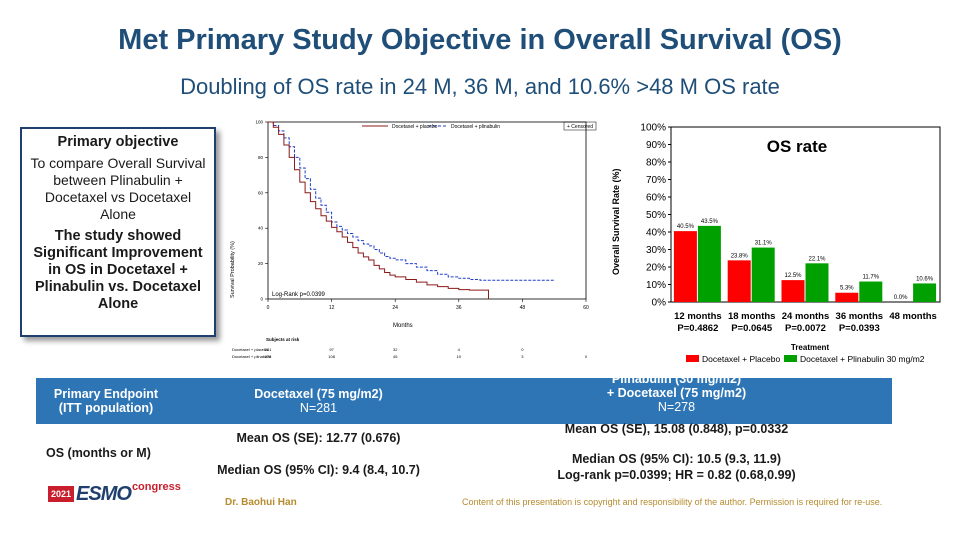 The height and width of the screenshot is (540, 960). Describe the element at coordinates (331, 356) in the screenshot. I see `km-risk-value: 108` at that location.